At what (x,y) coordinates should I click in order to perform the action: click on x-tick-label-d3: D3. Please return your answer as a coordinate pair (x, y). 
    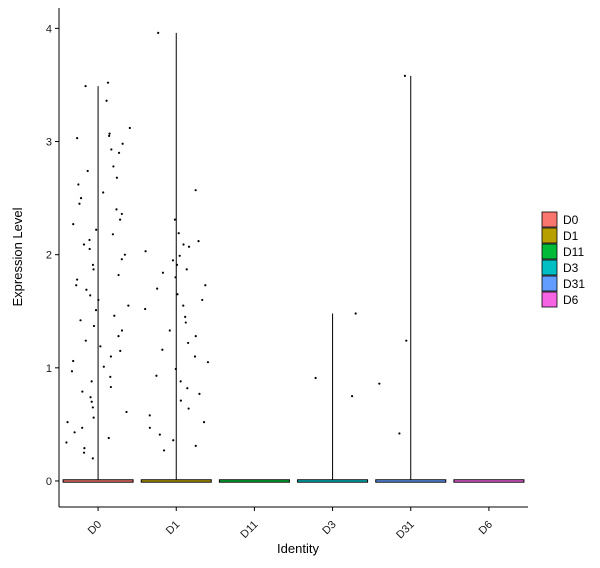
    Looking at the image, I should click on (329, 528).